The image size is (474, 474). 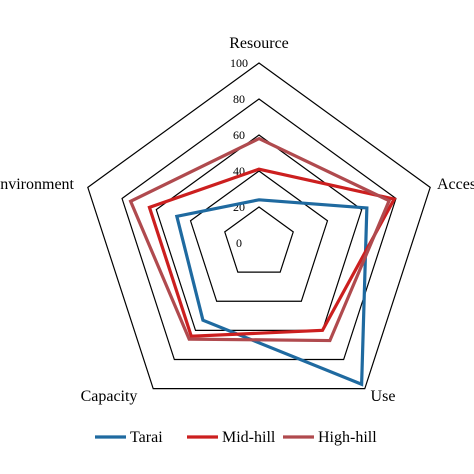 What do you see at coordinates (239, 99) in the screenshot?
I see `tick-label-80: 80` at bounding box center [239, 99].